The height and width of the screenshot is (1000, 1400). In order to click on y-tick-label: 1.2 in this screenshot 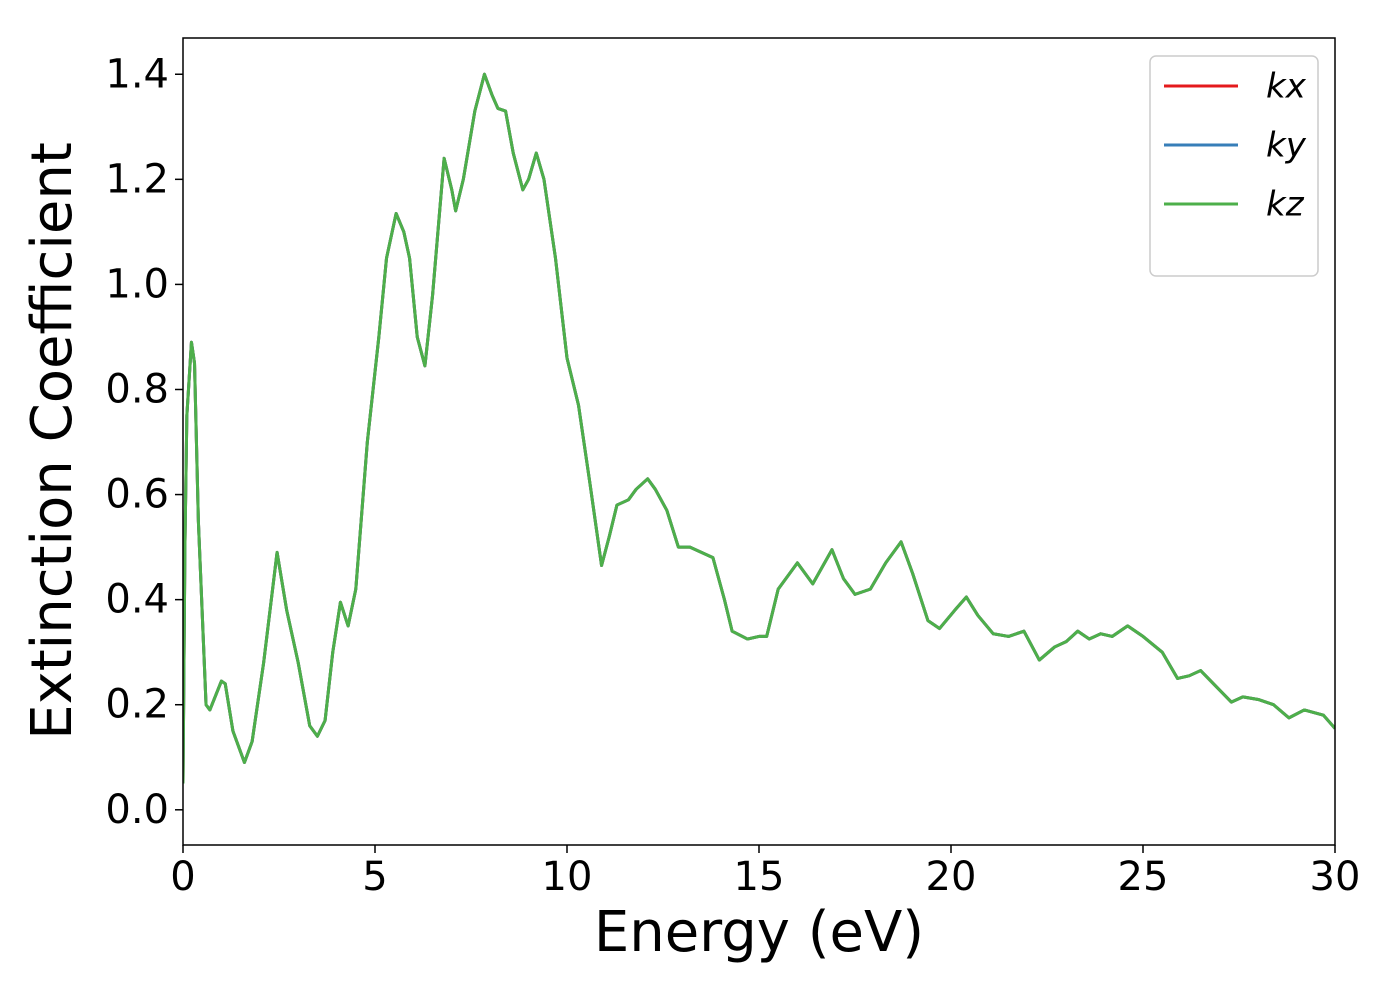, I will do `click(137, 179)`.